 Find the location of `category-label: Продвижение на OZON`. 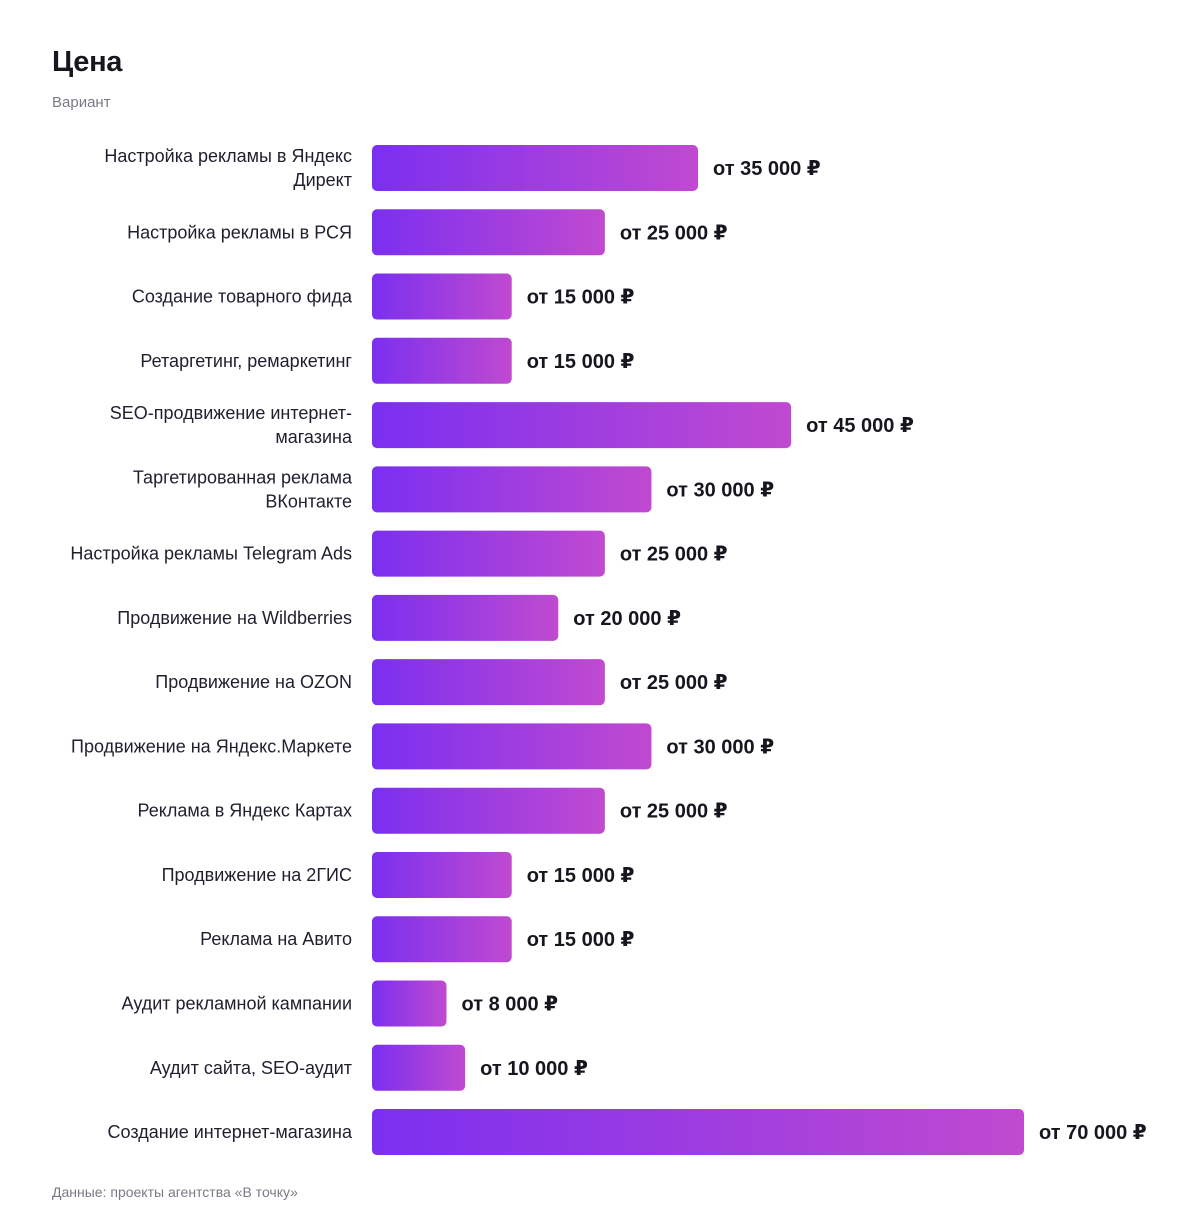

category-label: Продвижение на OZON is located at coordinates (253, 682).